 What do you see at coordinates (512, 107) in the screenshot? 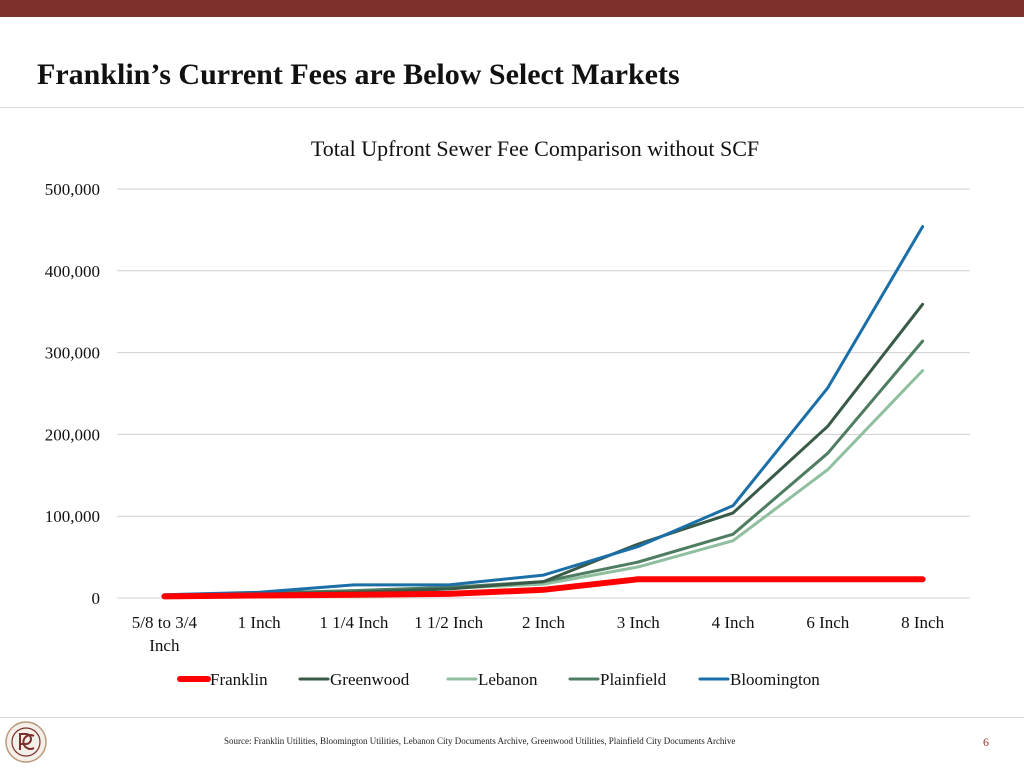
I see `title-divider` at bounding box center [512, 107].